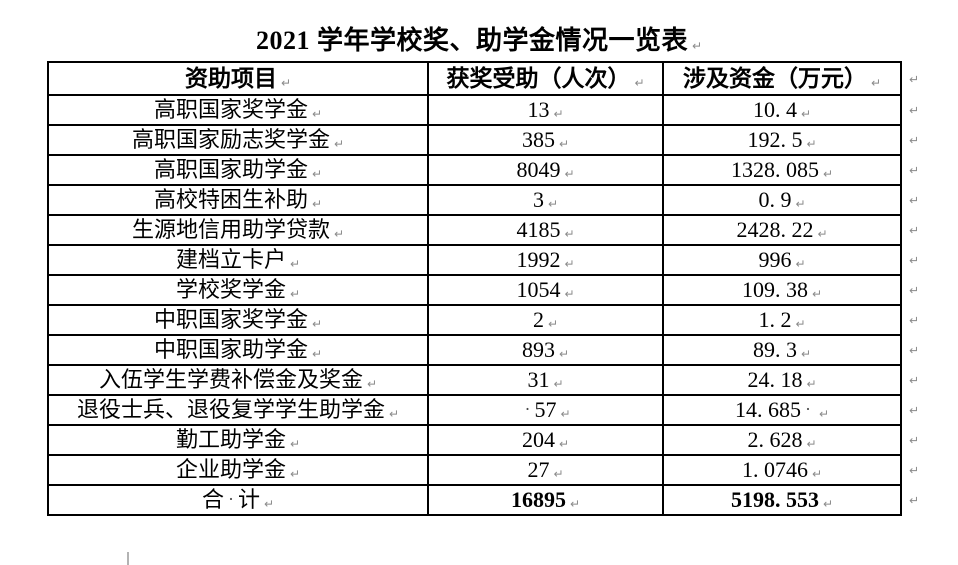 The width and height of the screenshot is (958, 565). Describe the element at coordinates (230, 498) in the screenshot. I see `space-mark-icon: ·` at that location.